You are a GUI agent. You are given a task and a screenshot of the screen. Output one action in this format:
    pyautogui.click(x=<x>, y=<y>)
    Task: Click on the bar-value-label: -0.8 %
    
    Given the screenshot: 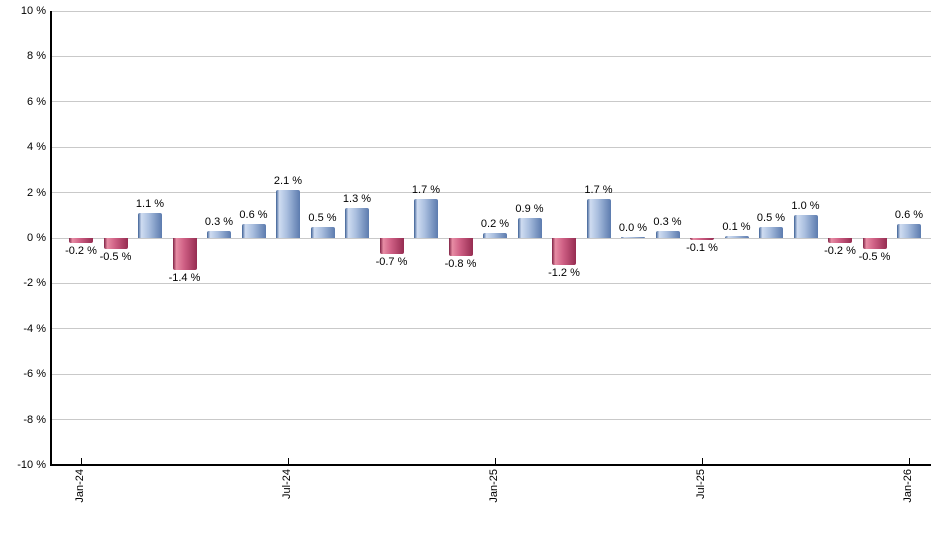 What is the action you would take?
    pyautogui.click(x=460, y=264)
    